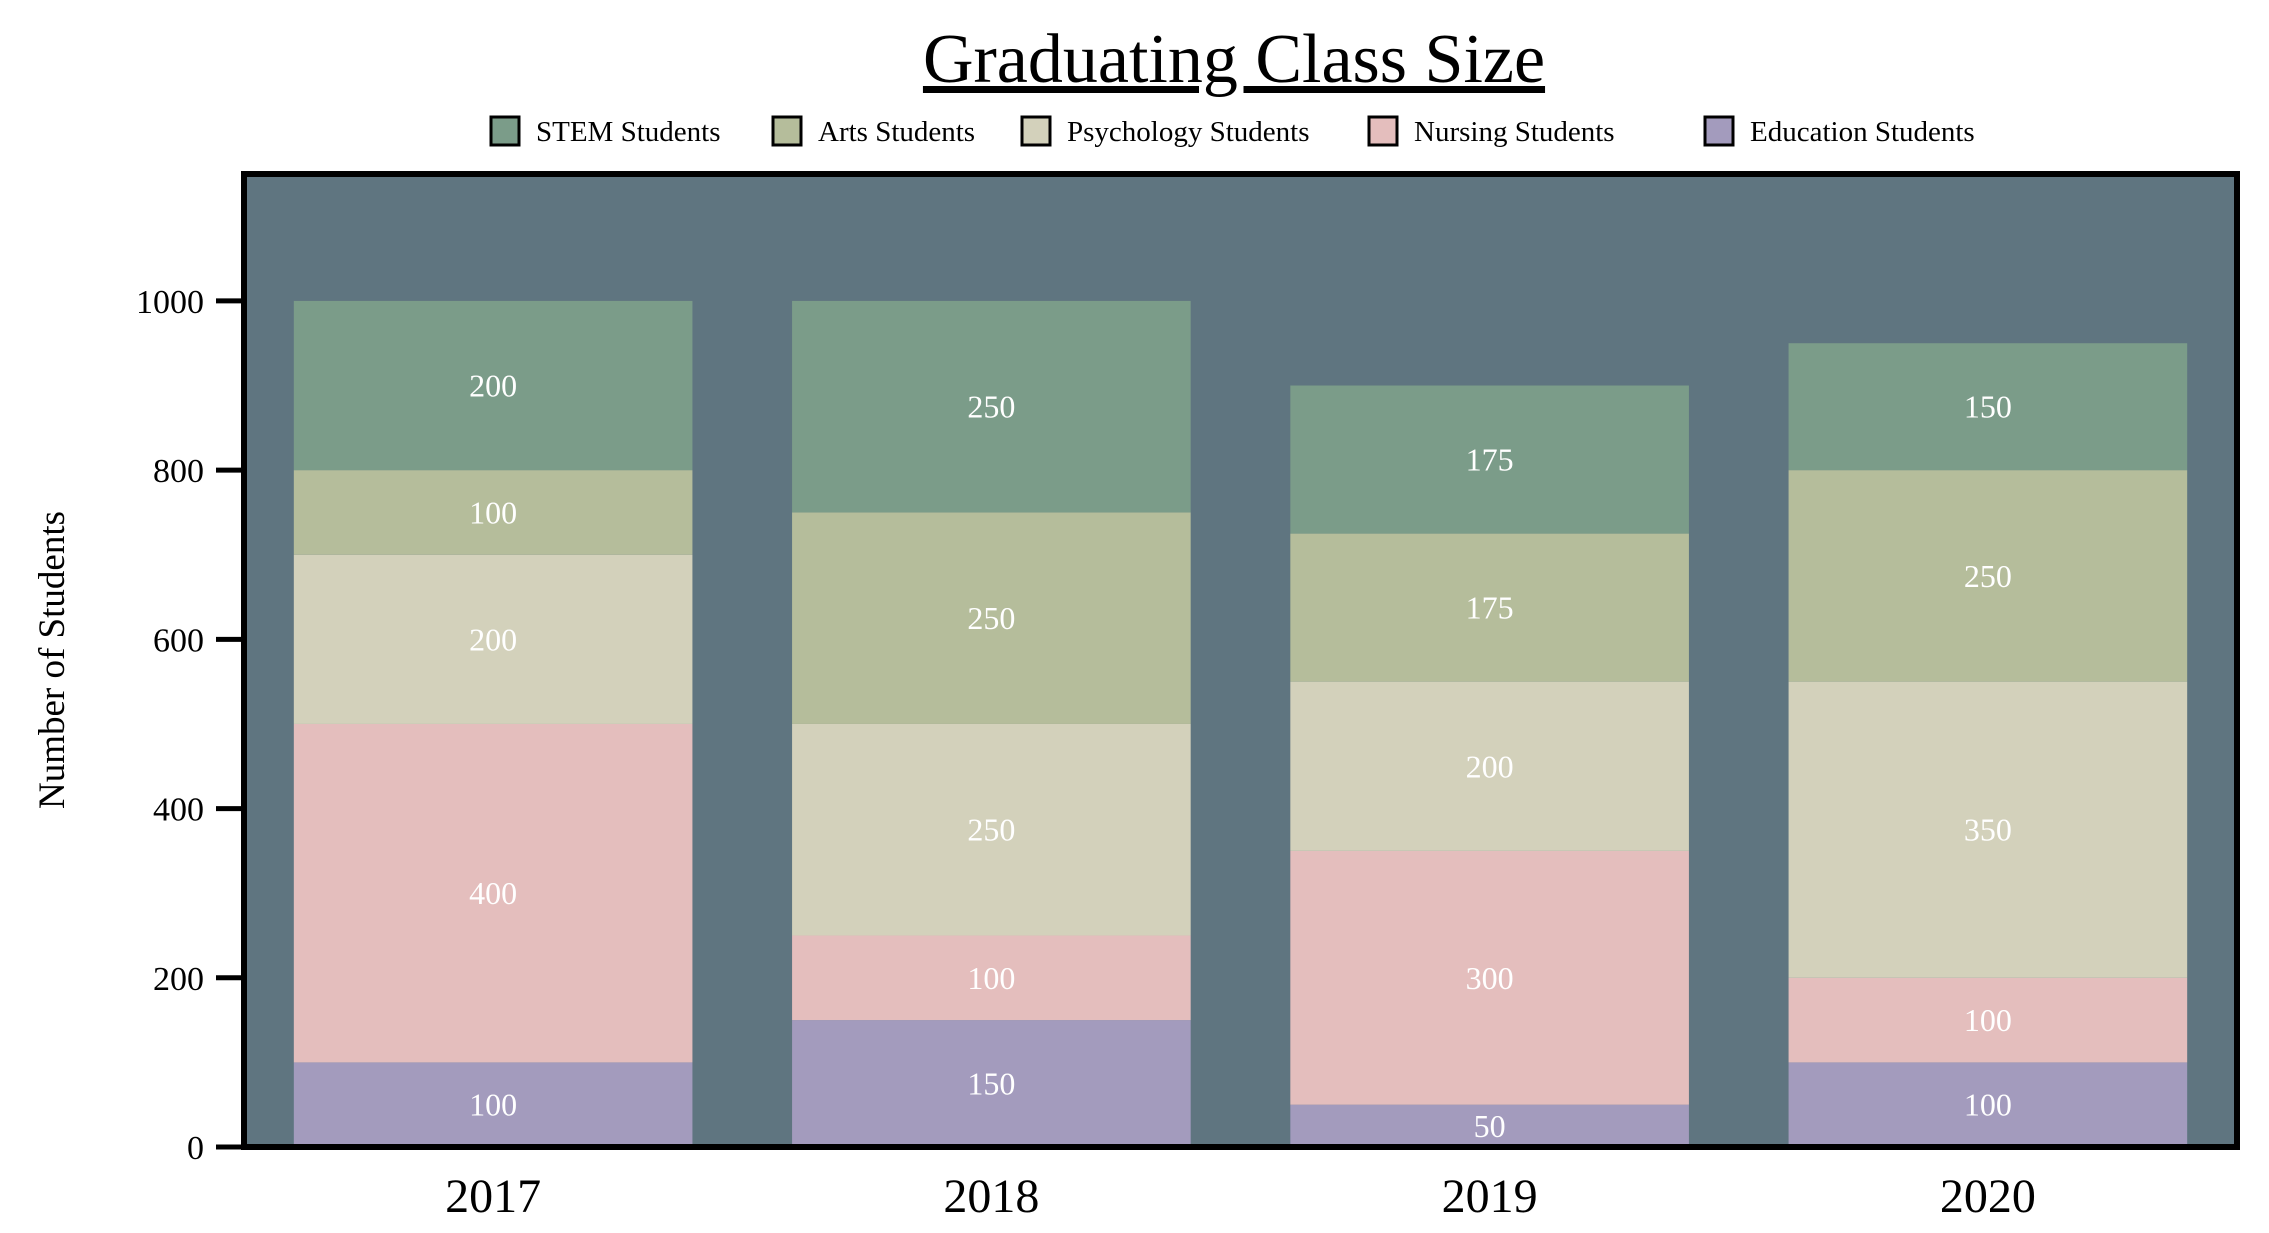 The width and height of the screenshot is (2269, 1233). Describe the element at coordinates (896, 132) in the screenshot. I see `legend-label: Arts Students` at that location.